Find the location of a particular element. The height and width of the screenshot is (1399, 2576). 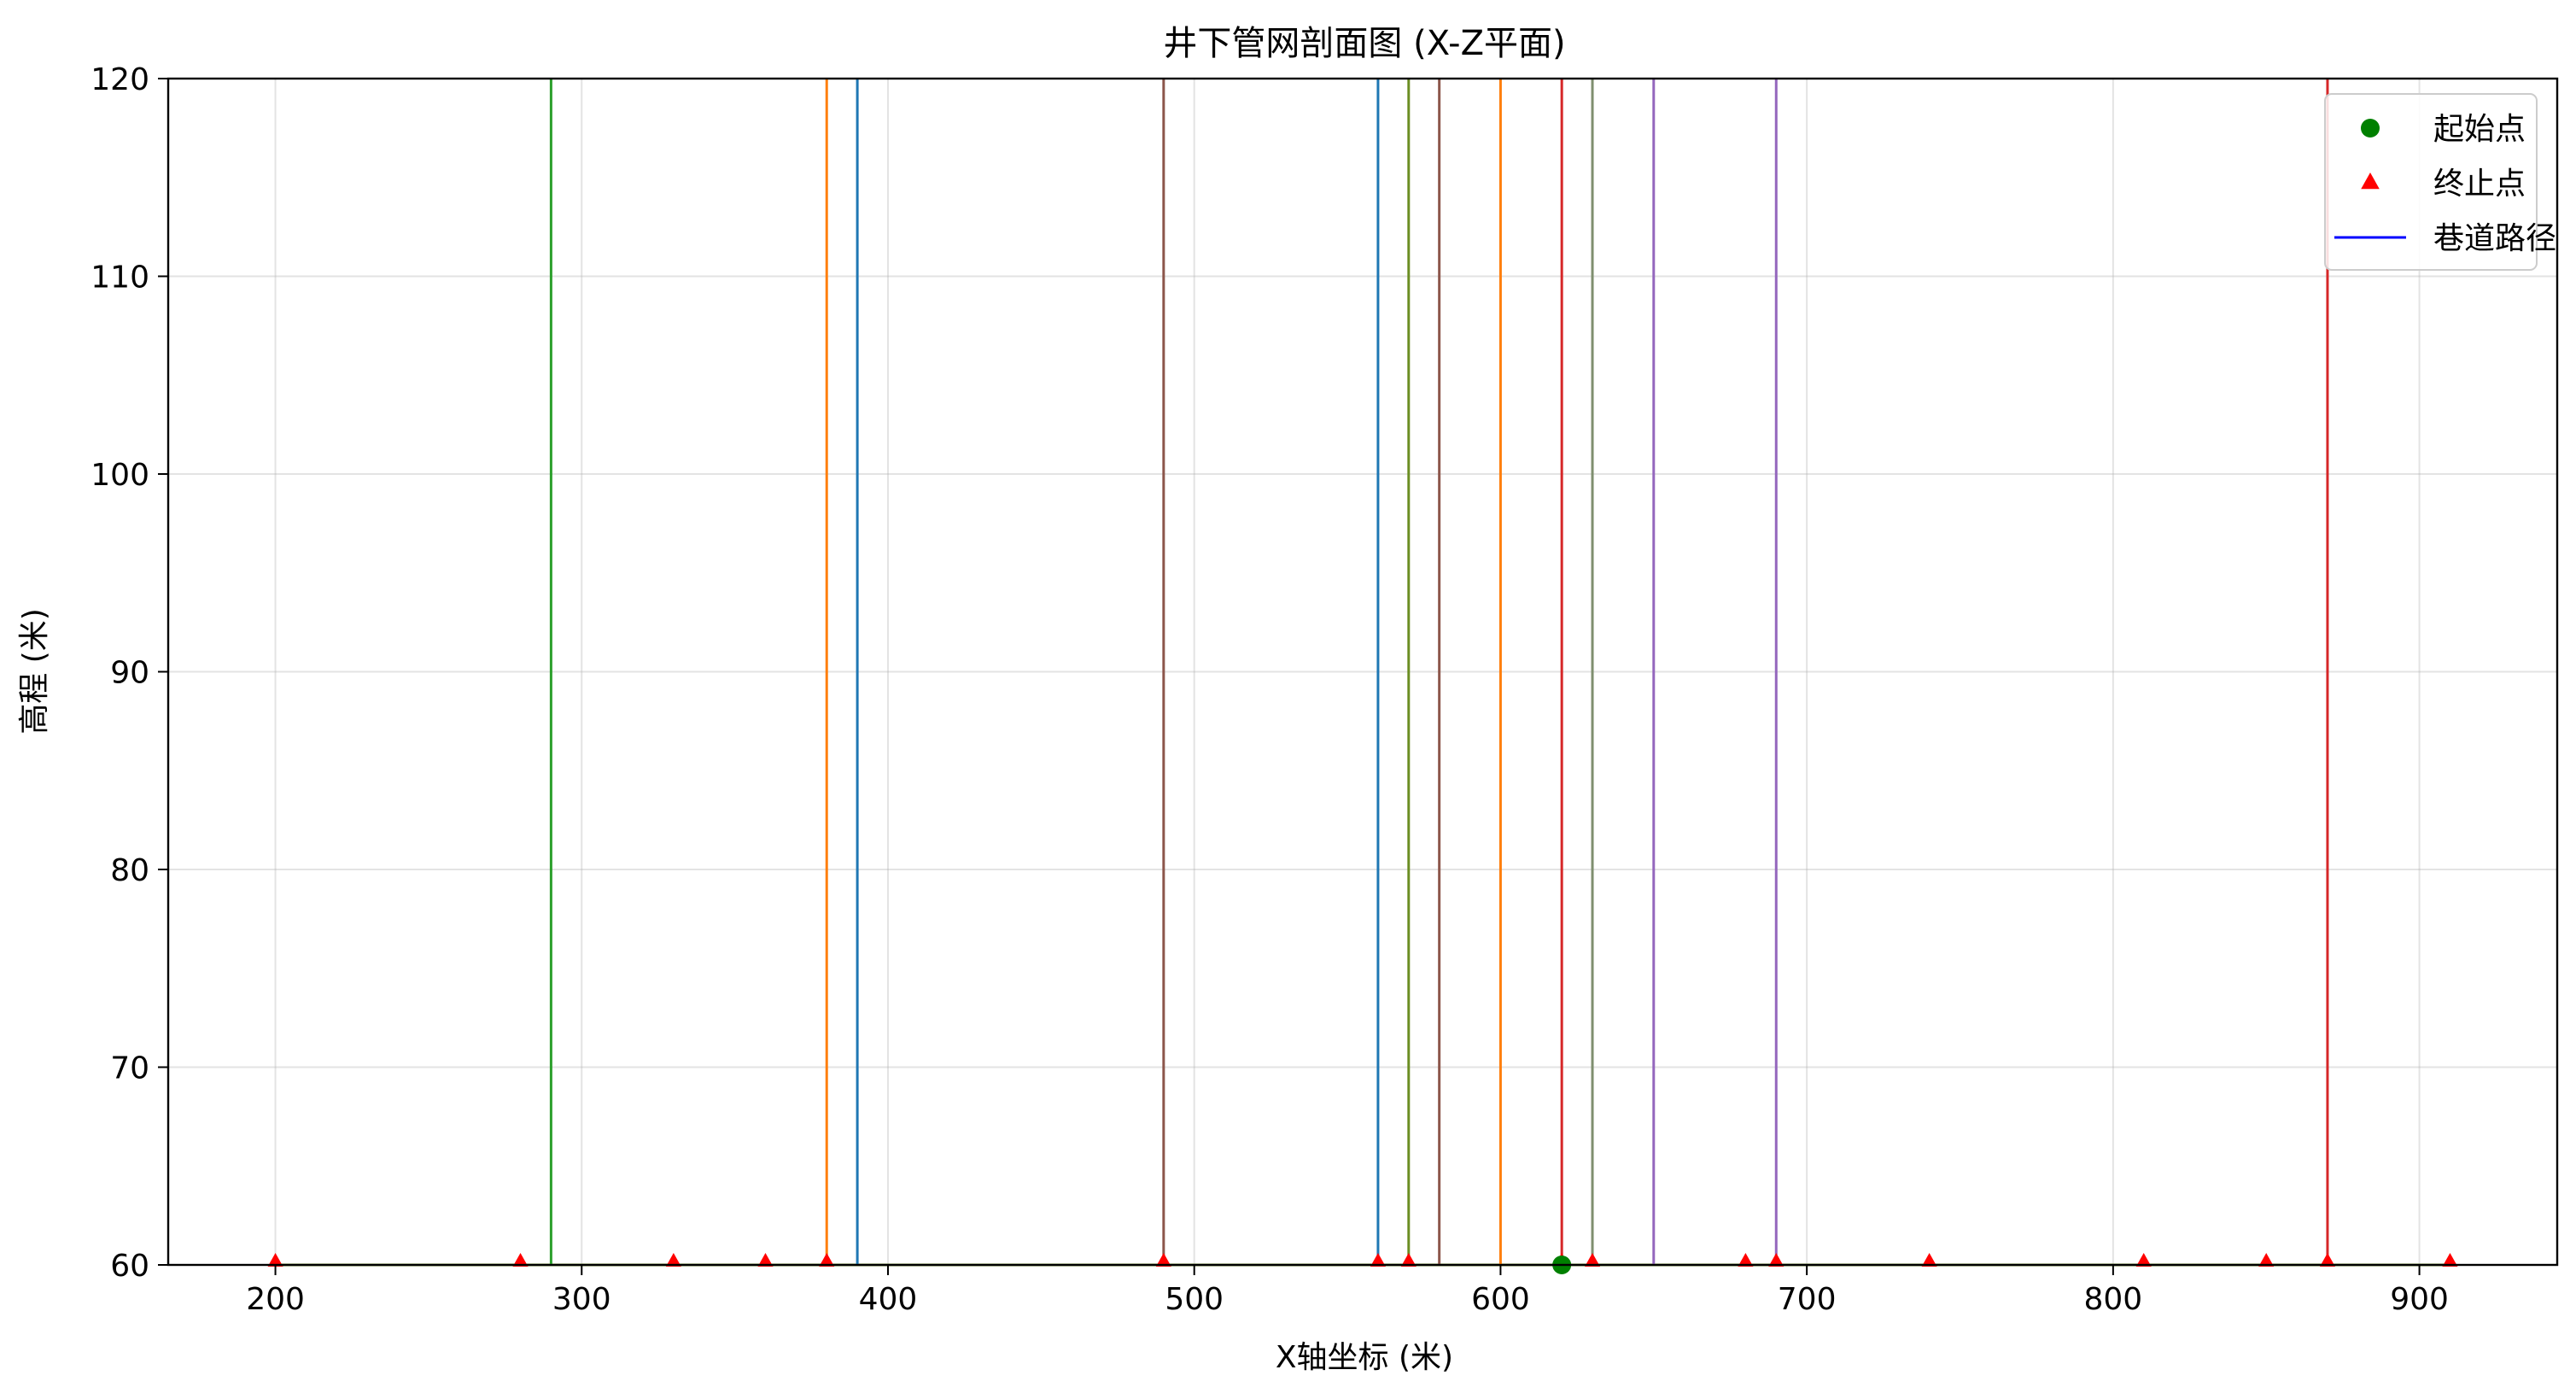

legend-box is located at coordinates (2431, 182).